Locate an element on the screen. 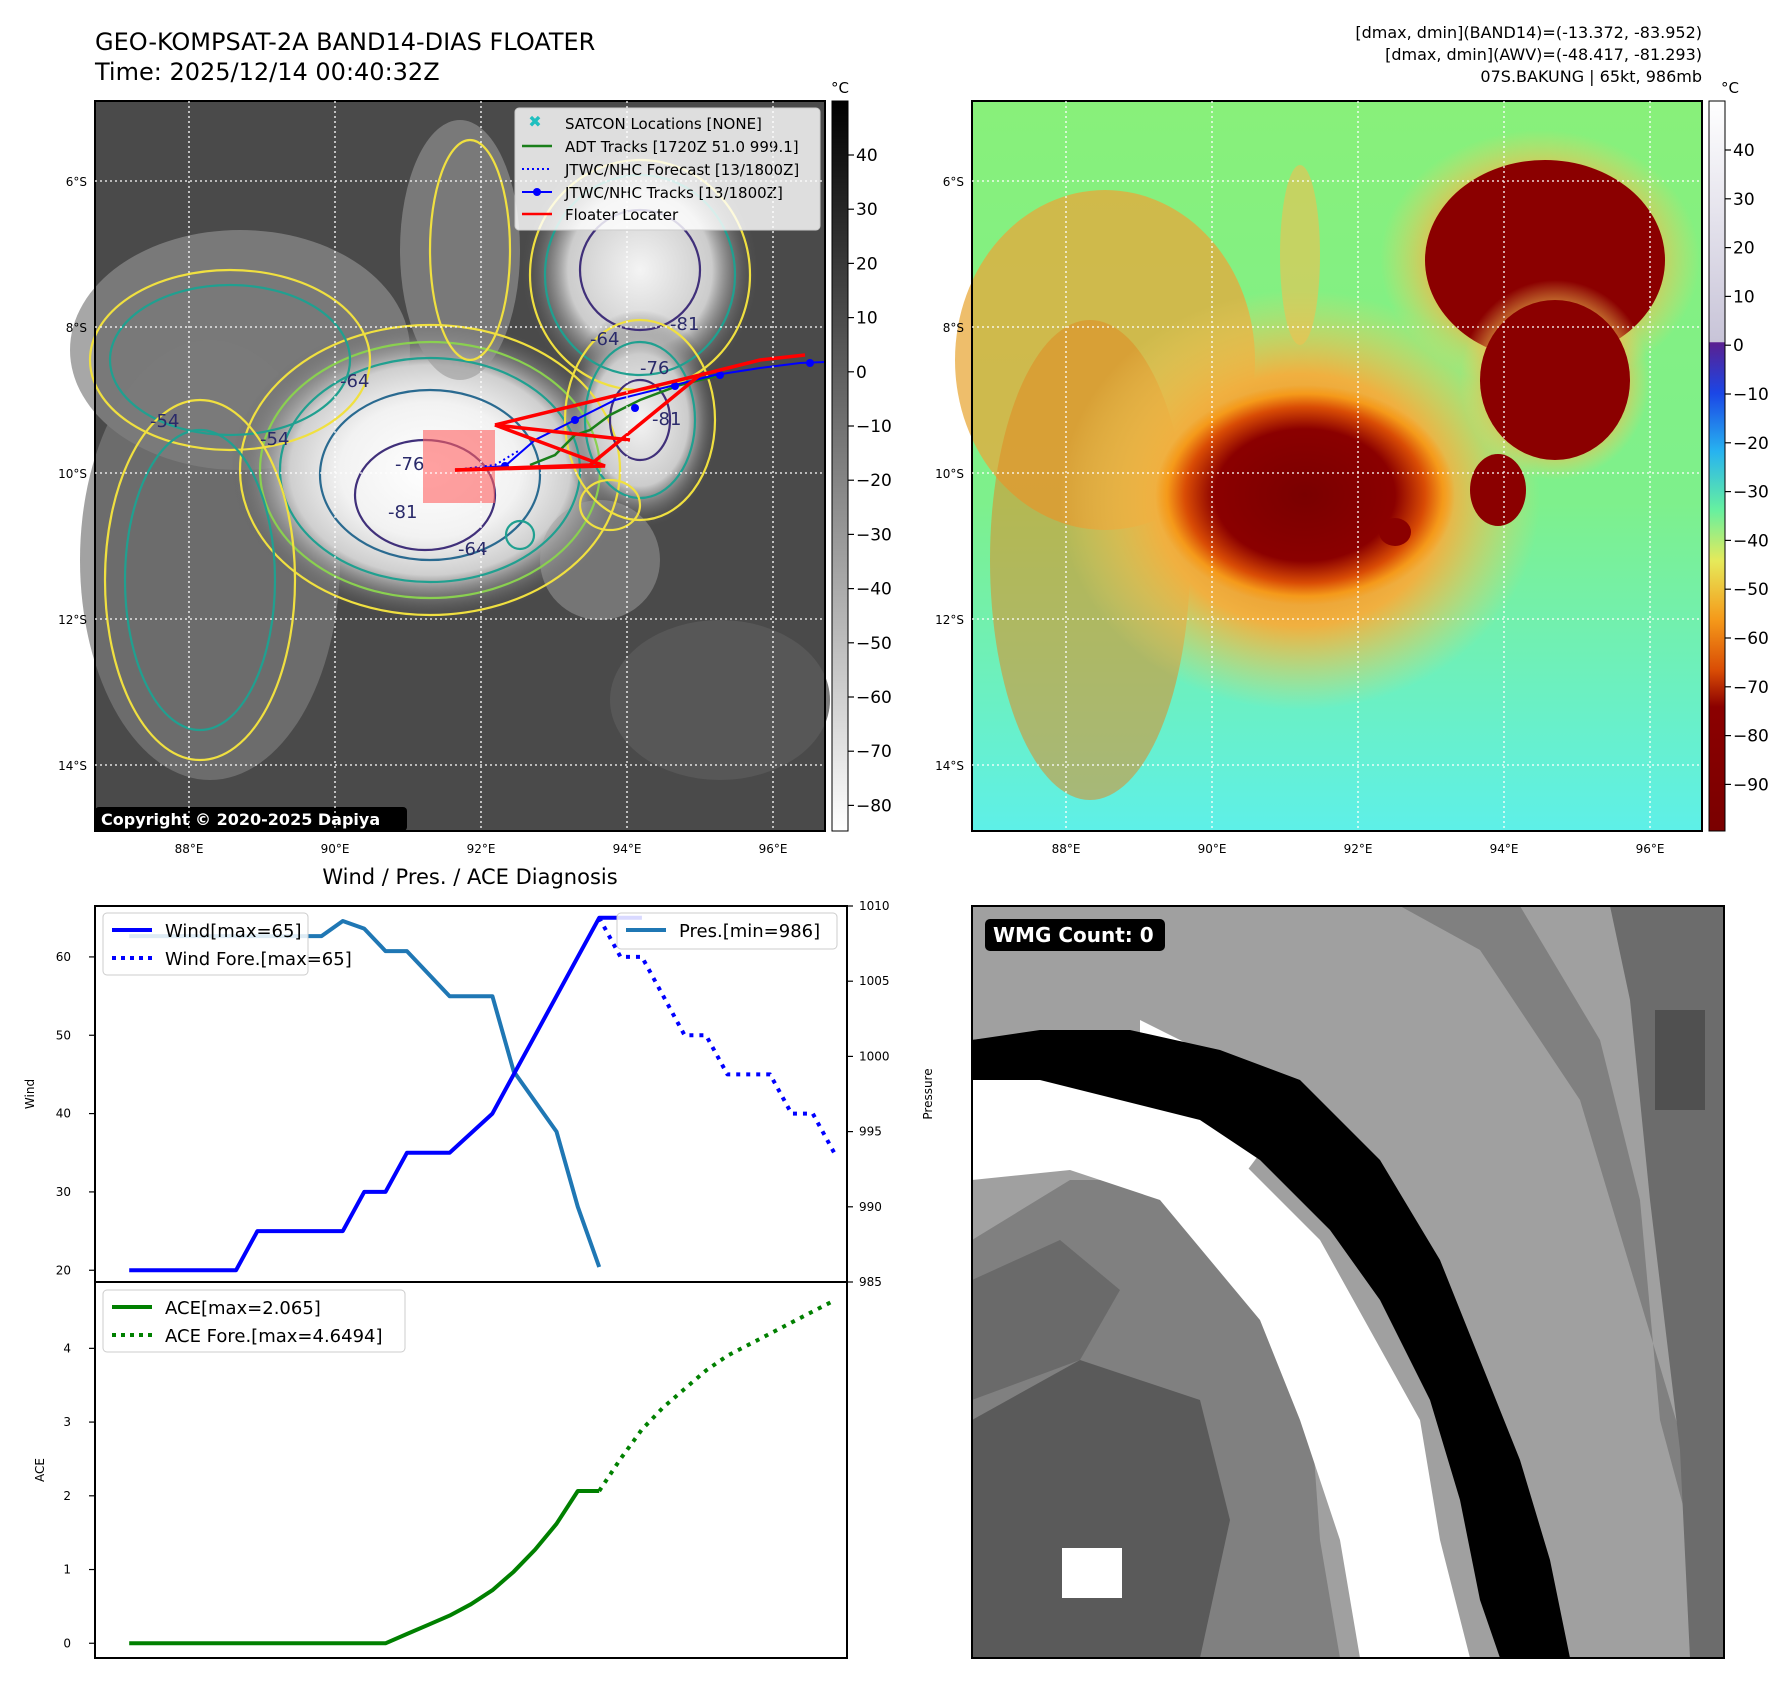  color-colorbar-unit: °C is located at coordinates (1730, 88).